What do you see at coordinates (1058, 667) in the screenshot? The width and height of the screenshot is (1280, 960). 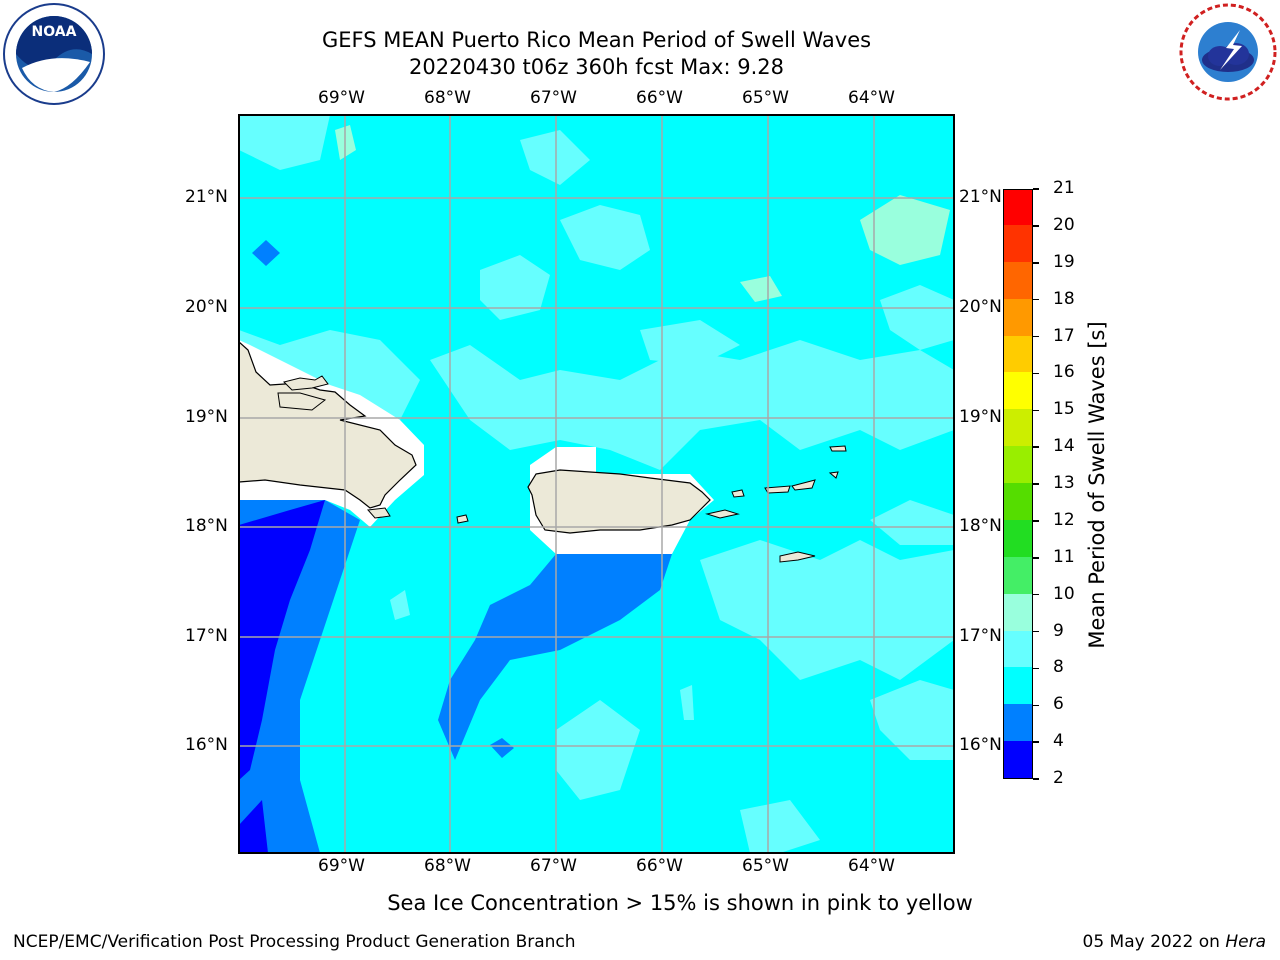 I see `colorbar-tick-label: 8` at bounding box center [1058, 667].